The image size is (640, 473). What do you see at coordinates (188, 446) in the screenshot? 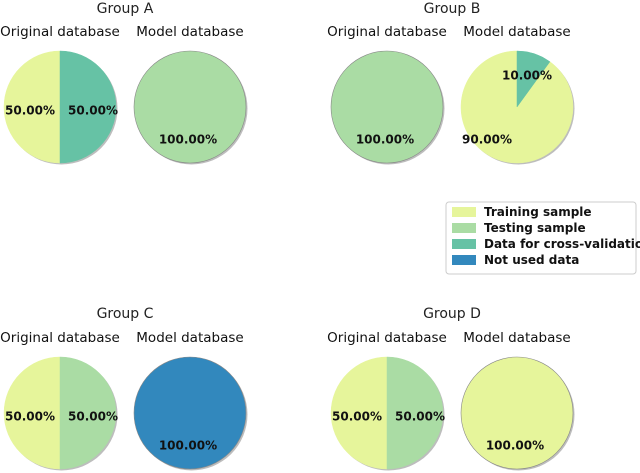
I see `pie-label-not-used-data: 100.00%` at bounding box center [188, 446].